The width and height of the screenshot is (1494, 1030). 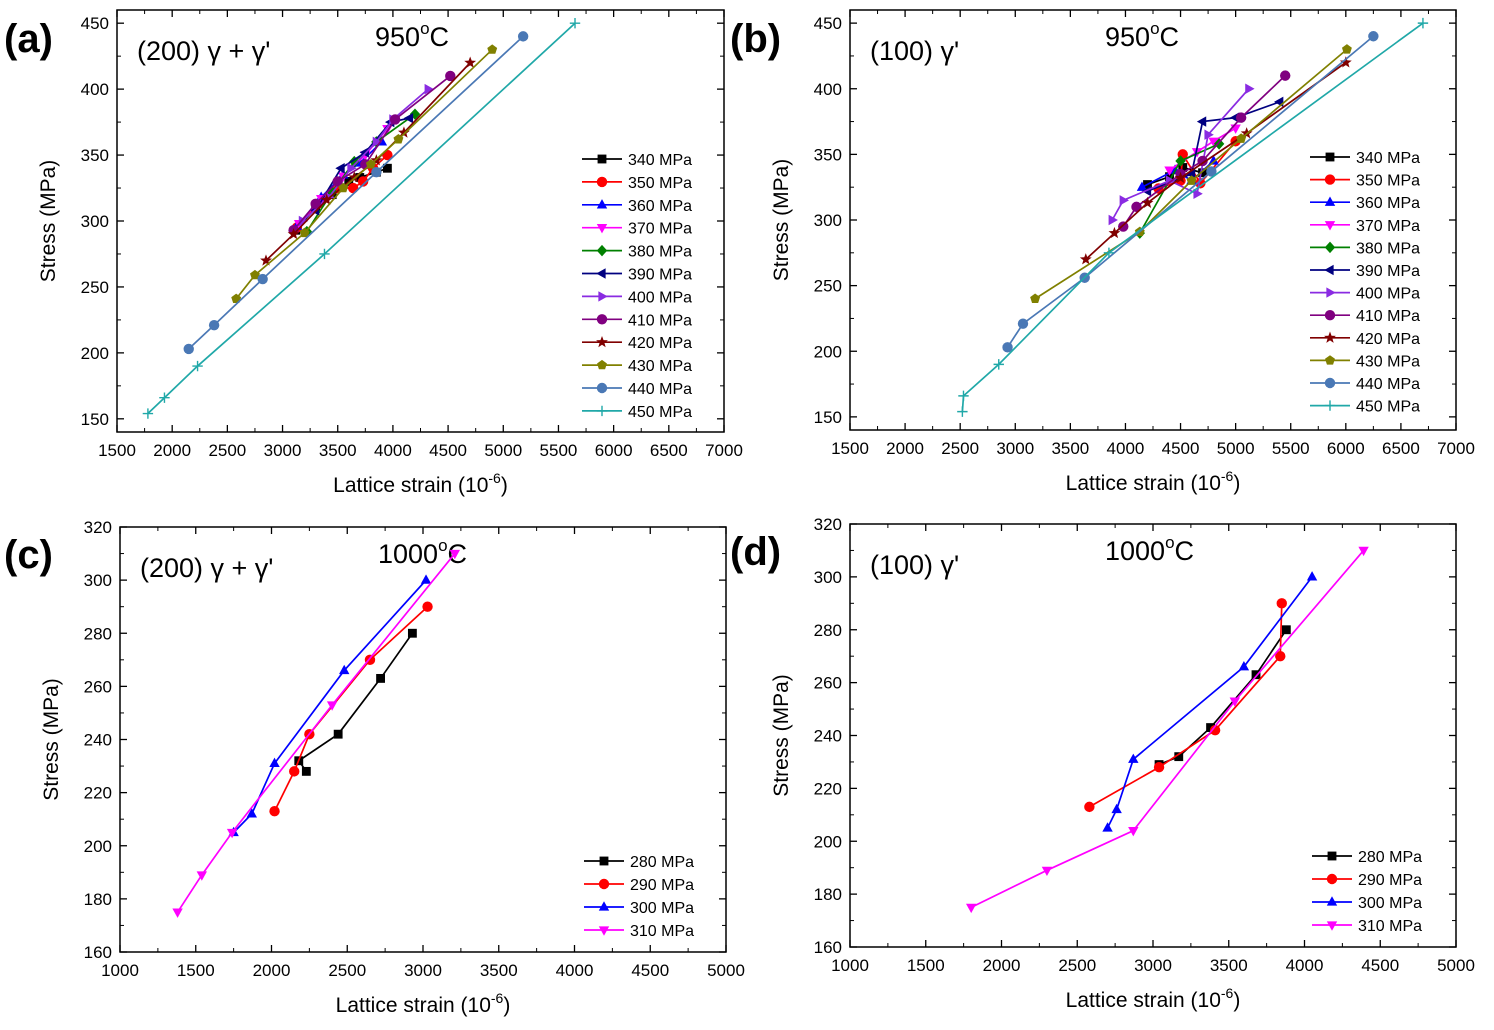 I want to click on x-tick-label: 1500, so click(x=850, y=448).